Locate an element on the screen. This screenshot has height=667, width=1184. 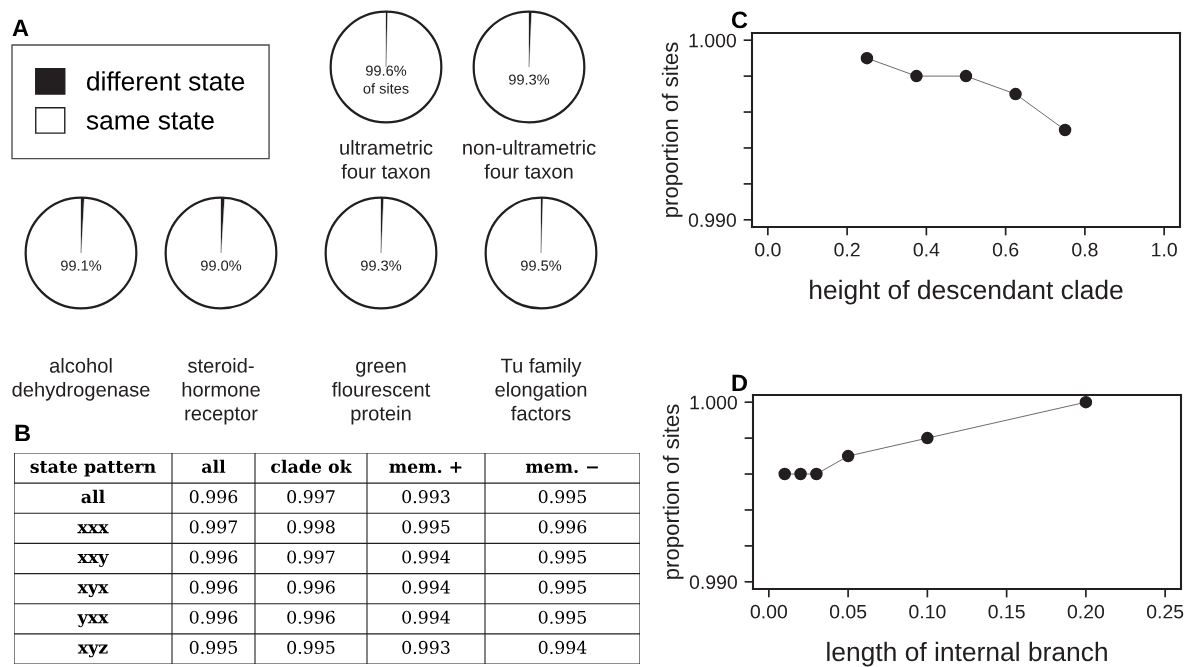
x-tick-label: 0.0 is located at coordinates (768, 249).